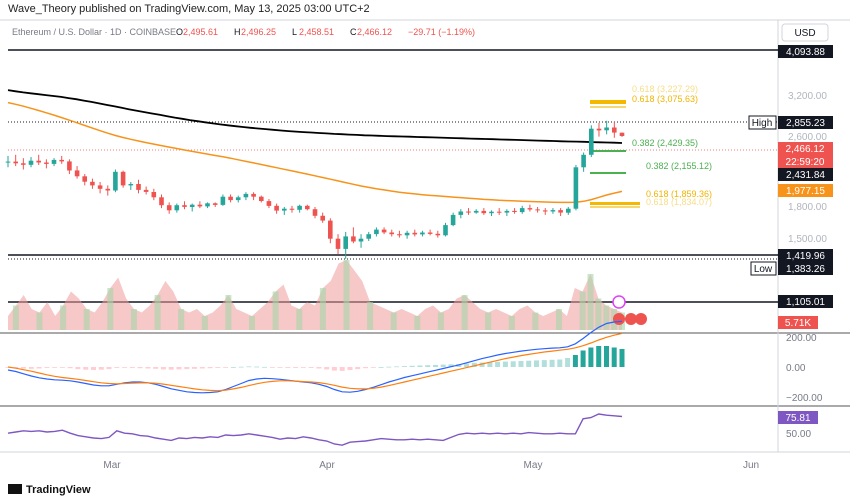 This screenshot has height=502, width=850. I want to click on fib-s1-line, so click(615, 203).